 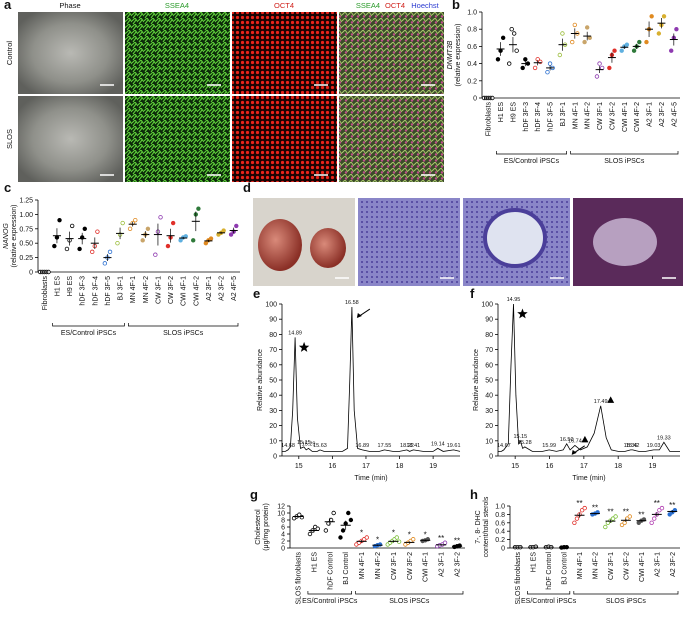 I want to click on peak-label: 15.28, so click(x=525, y=443).